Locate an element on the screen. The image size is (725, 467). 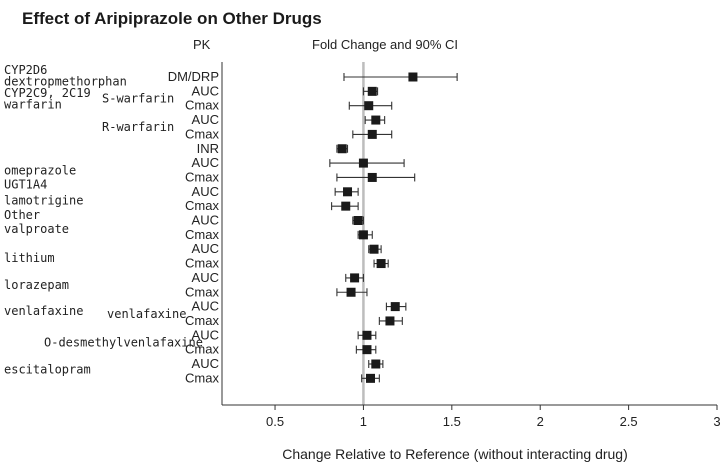
drug-label: lithium is located at coordinates (29, 258).